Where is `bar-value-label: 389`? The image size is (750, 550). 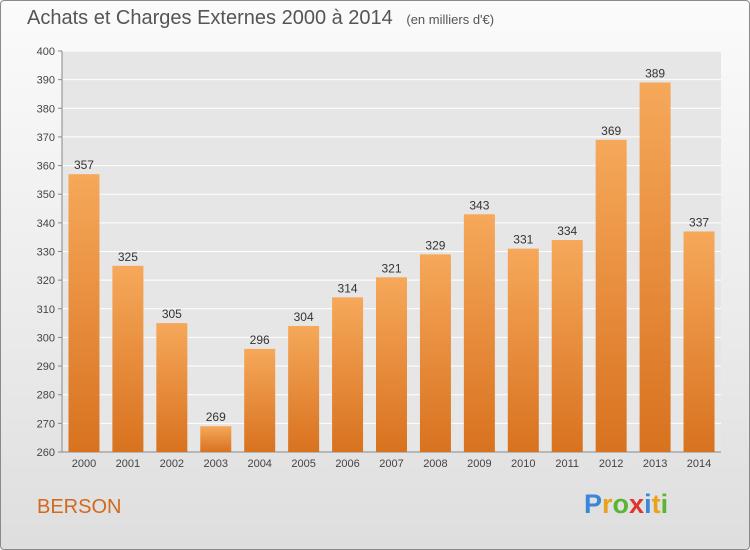
bar-value-label: 389 is located at coordinates (655, 74).